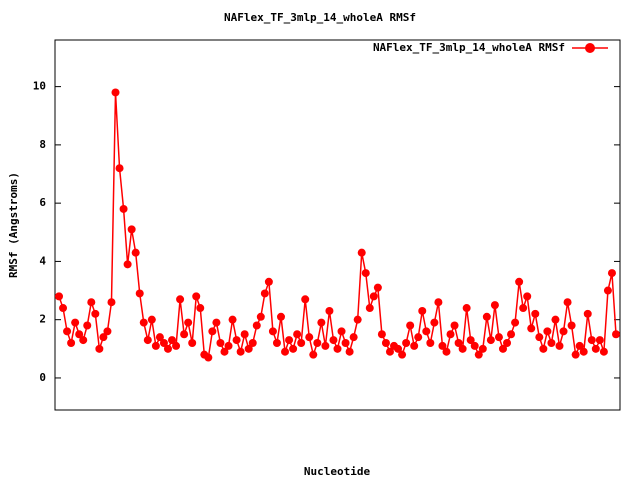  I want to click on y-tick-label: 10, so click(39, 86).